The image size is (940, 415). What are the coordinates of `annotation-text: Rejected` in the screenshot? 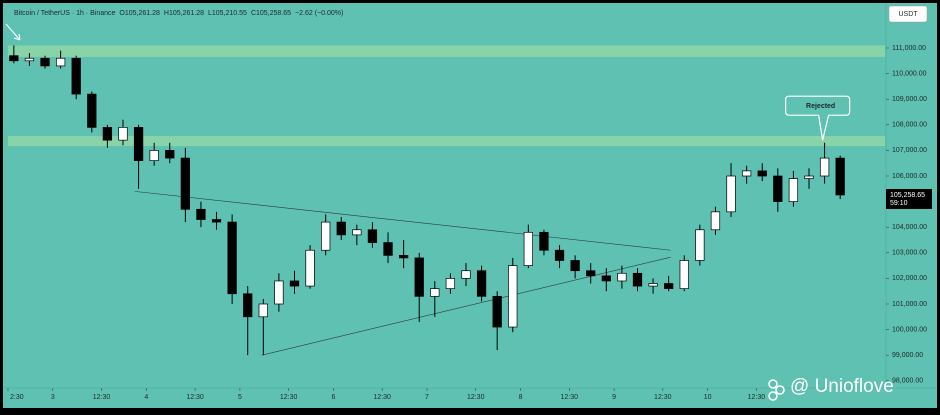 It's located at (820, 106).